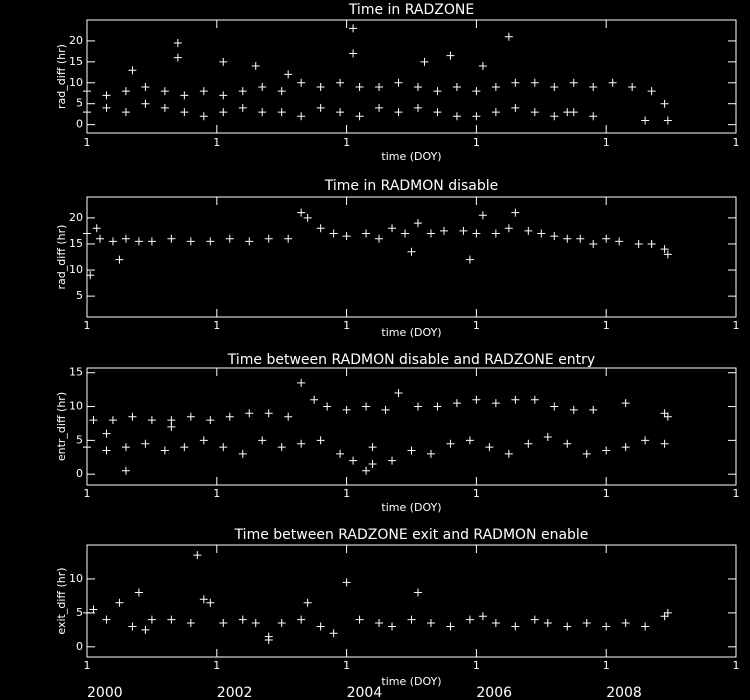  I want to click on y-axis-label: entr_diff (hr), so click(61, 426).